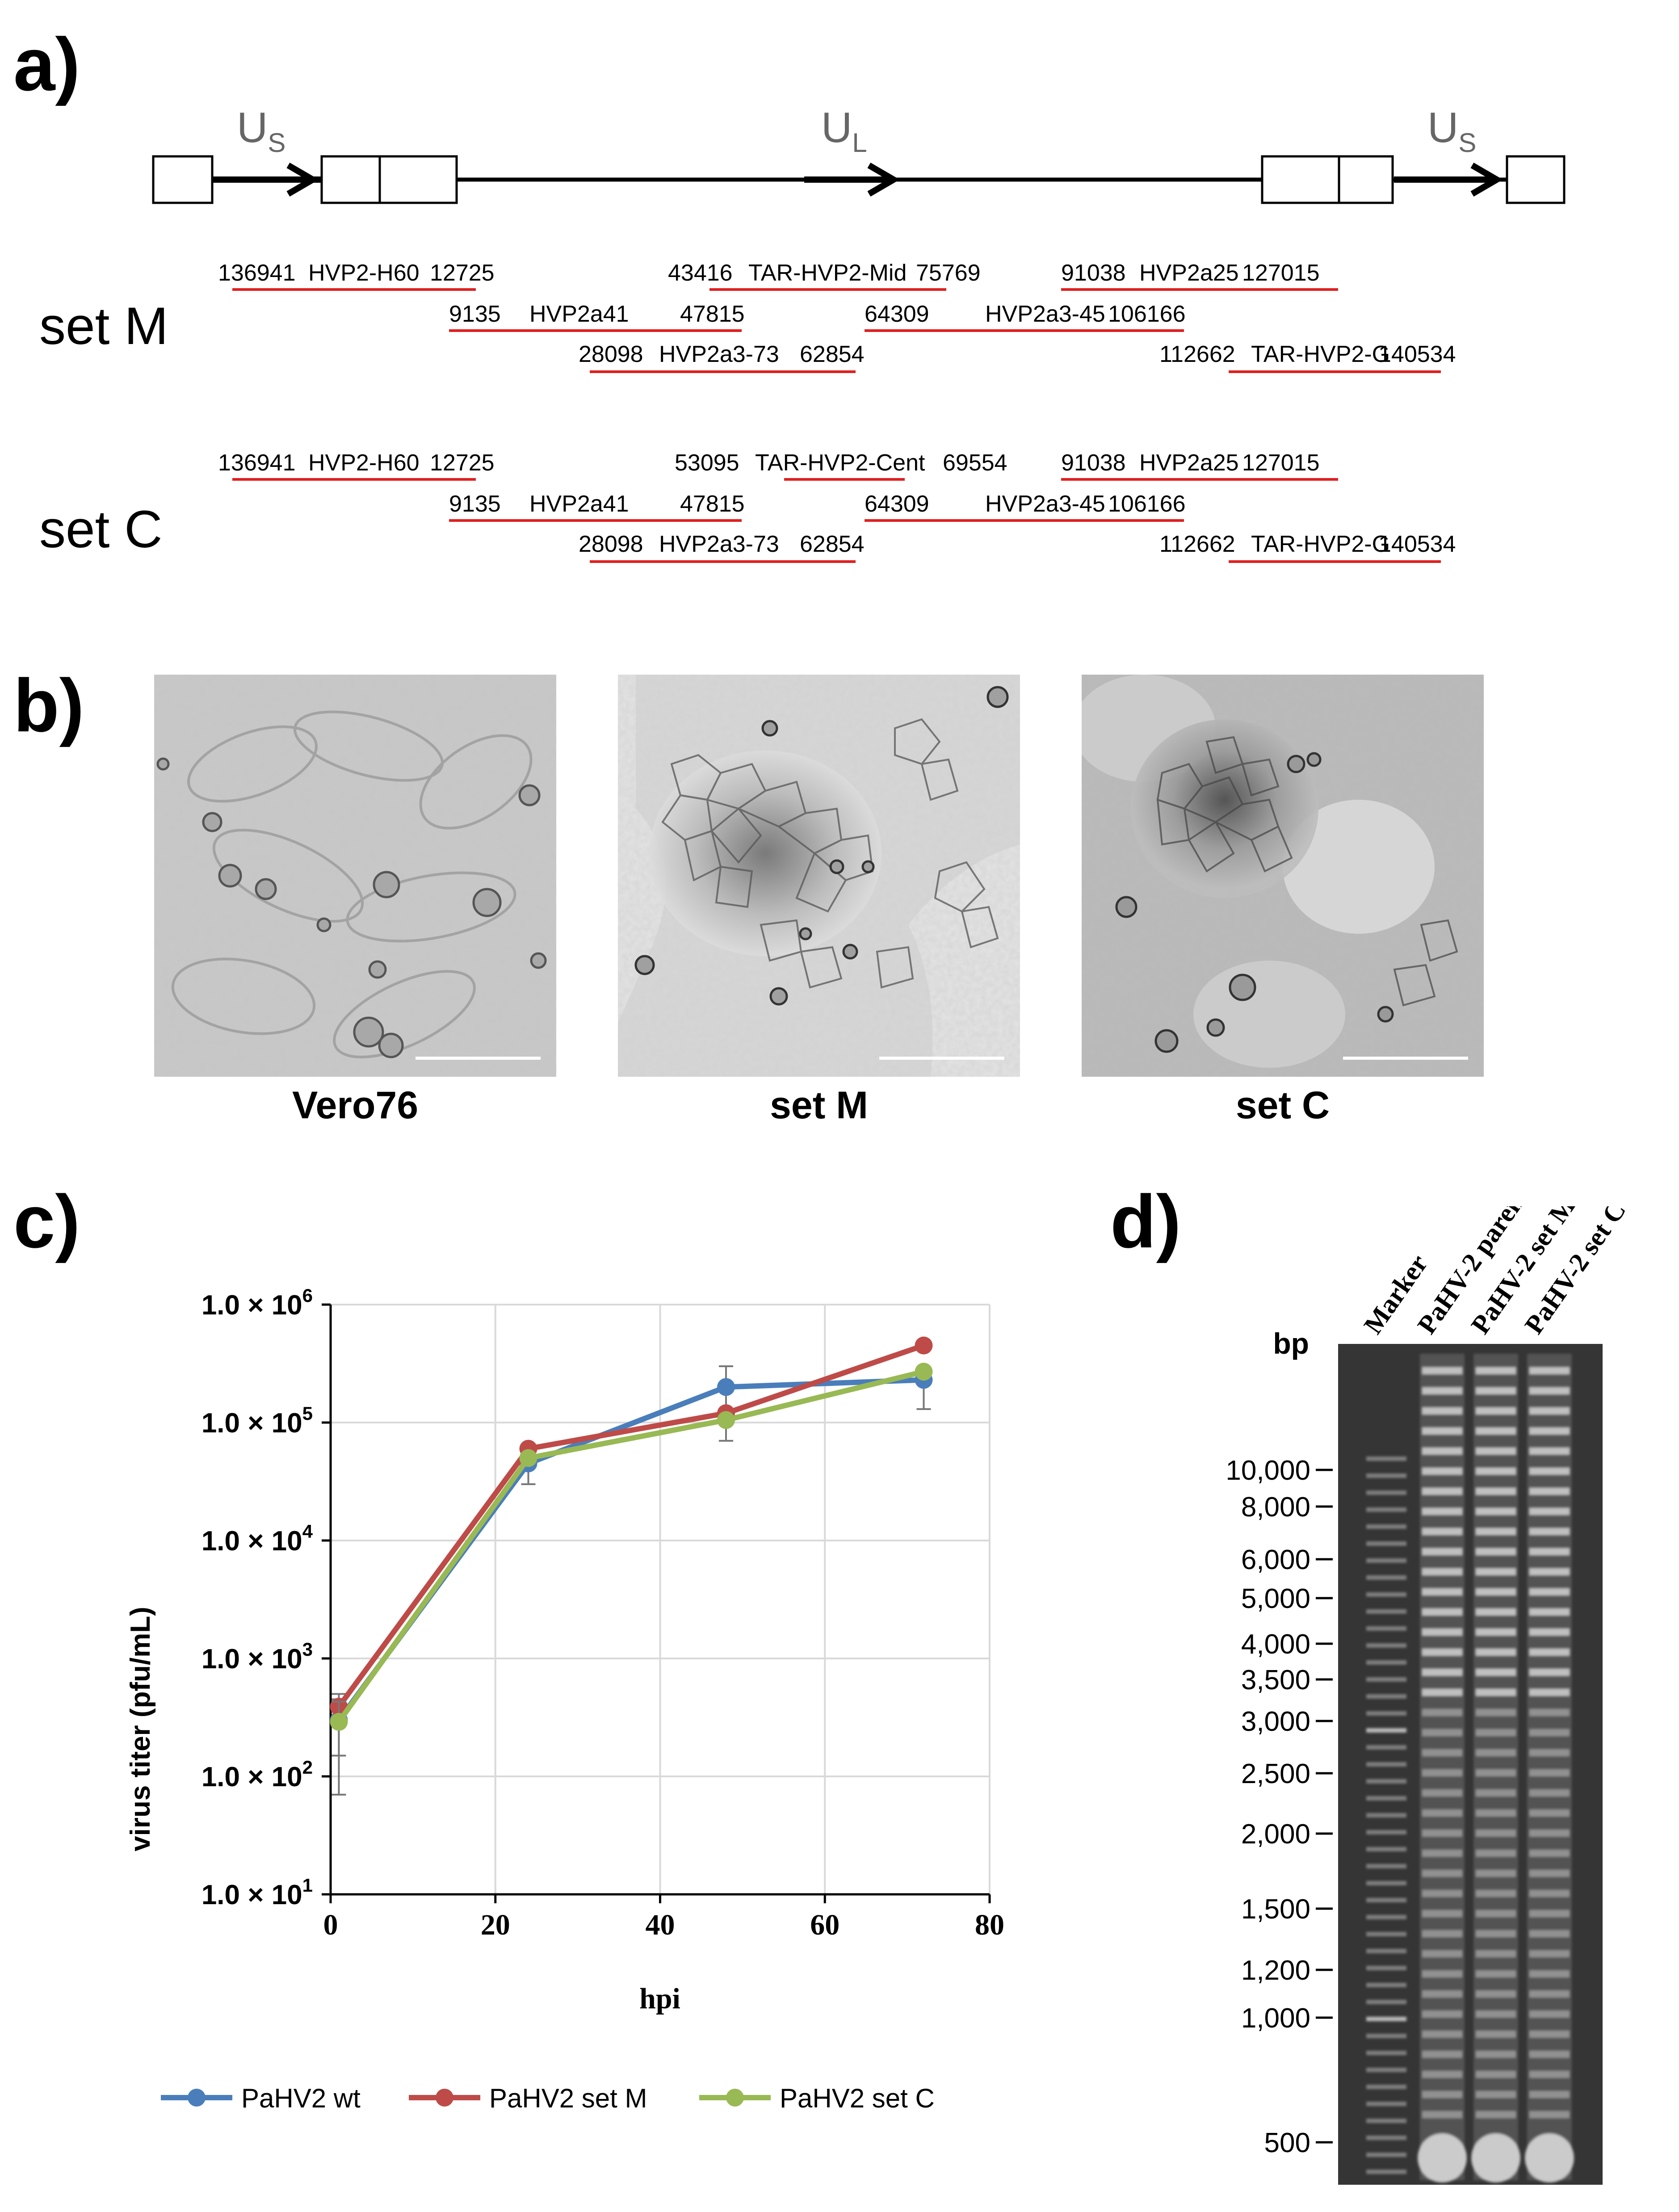 The image size is (1679, 2212). I want to click on micrograph-set-m, so click(819, 876).